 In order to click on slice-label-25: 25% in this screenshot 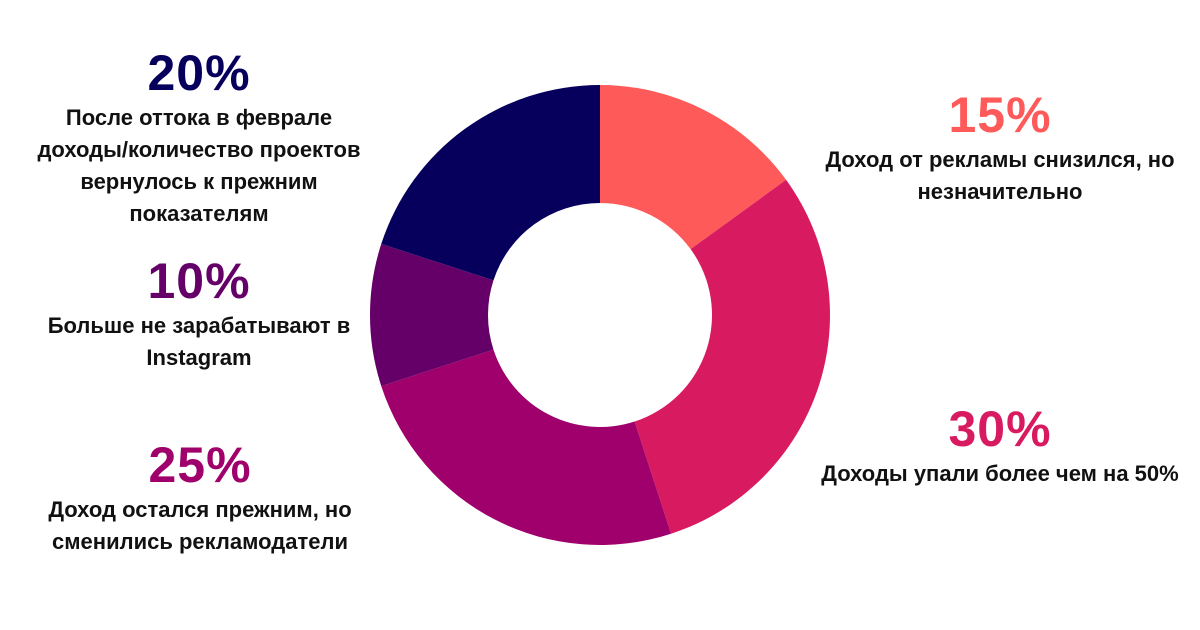, I will do `click(200, 465)`.